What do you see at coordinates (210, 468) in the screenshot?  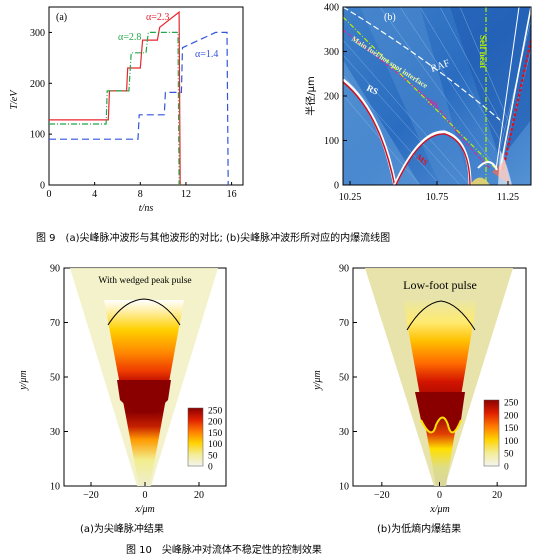 I see `fig10-left-colorbar-label: 0` at bounding box center [210, 468].